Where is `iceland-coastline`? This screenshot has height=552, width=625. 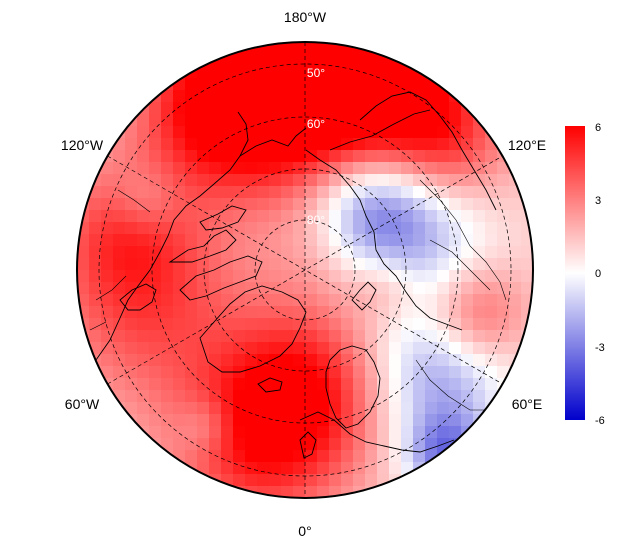
iceland-coastline is located at coordinates (270, 385).